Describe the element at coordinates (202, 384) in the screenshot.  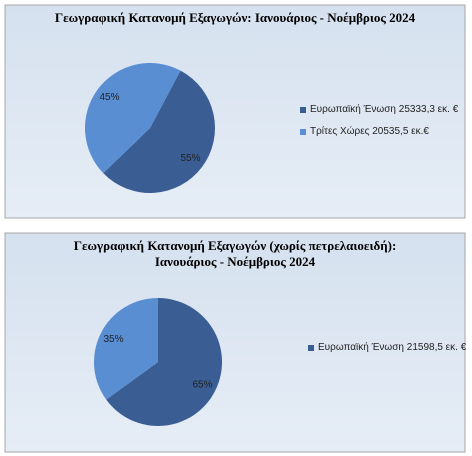
I see `data-label: 65%` at that location.